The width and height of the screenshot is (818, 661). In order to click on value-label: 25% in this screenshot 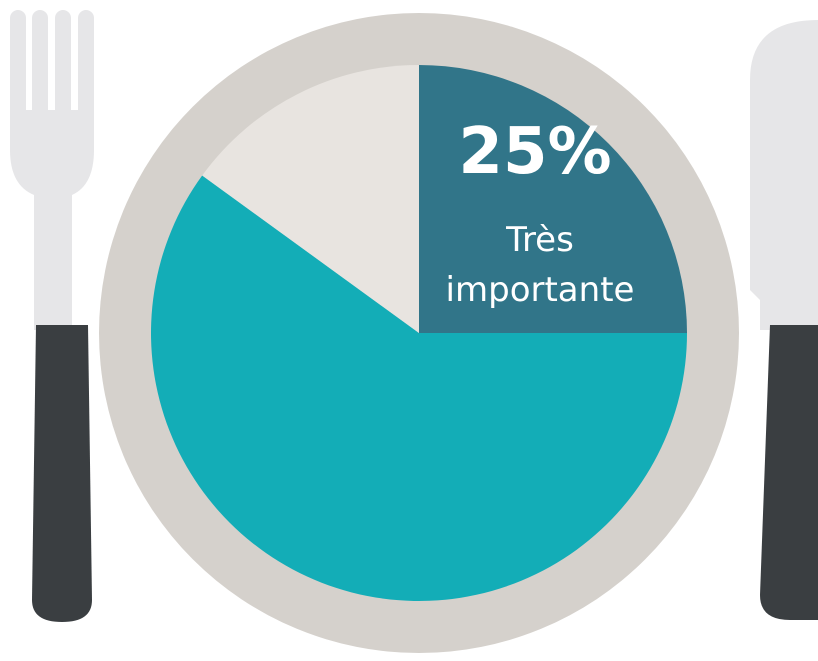, I will do `click(535, 152)`.